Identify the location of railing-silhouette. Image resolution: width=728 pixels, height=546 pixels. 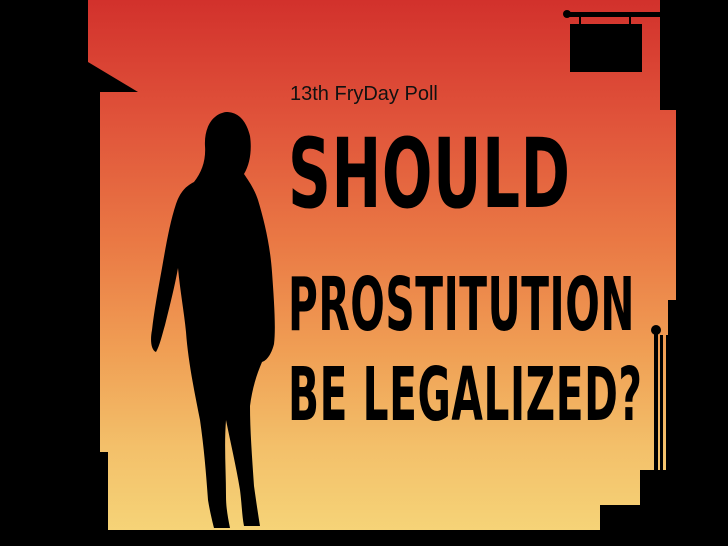
(660, 397).